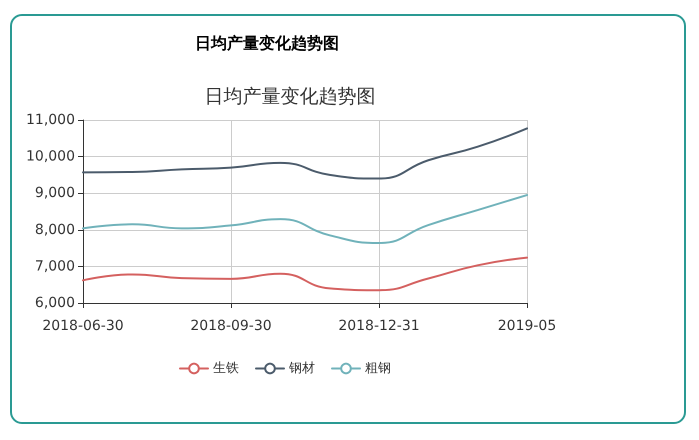 The width and height of the screenshot is (699, 440). What do you see at coordinates (54, 266) in the screenshot?
I see `y-tick-label: 7,000` at bounding box center [54, 266].